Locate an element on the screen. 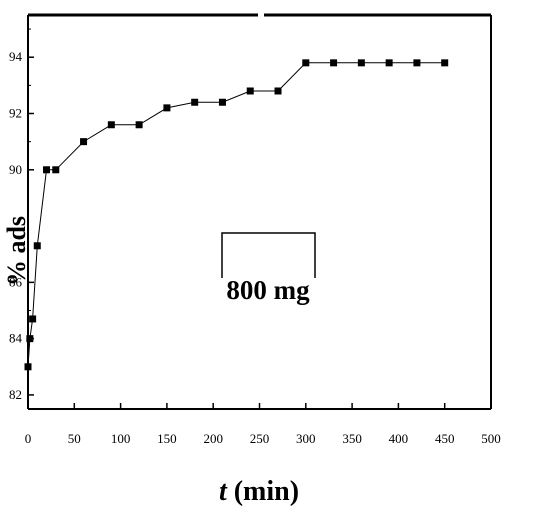  x-tick-label: 100 is located at coordinates (121, 438).